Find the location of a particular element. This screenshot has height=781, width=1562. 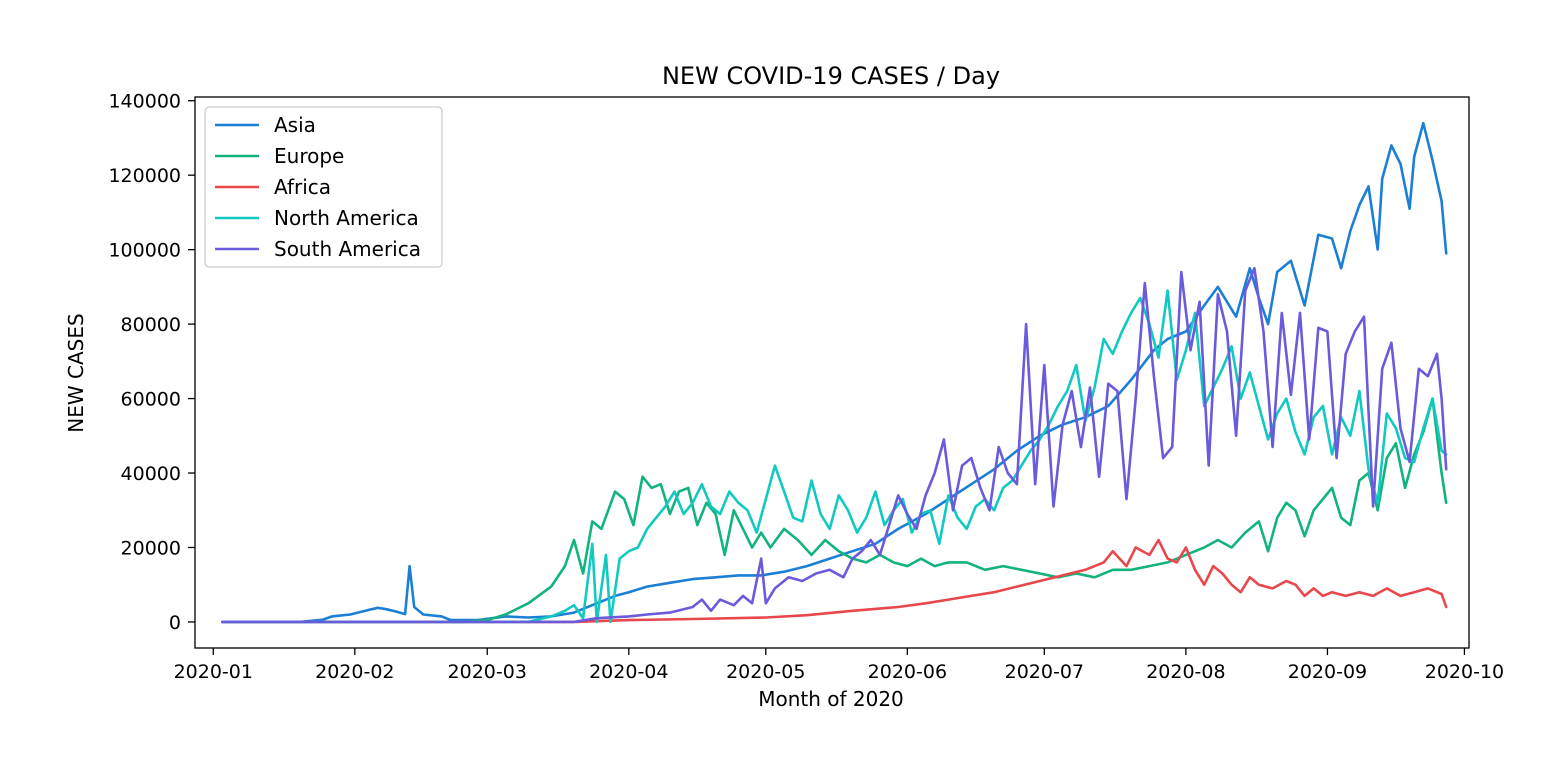

x-tick-label: 2020-04 is located at coordinates (628, 672).